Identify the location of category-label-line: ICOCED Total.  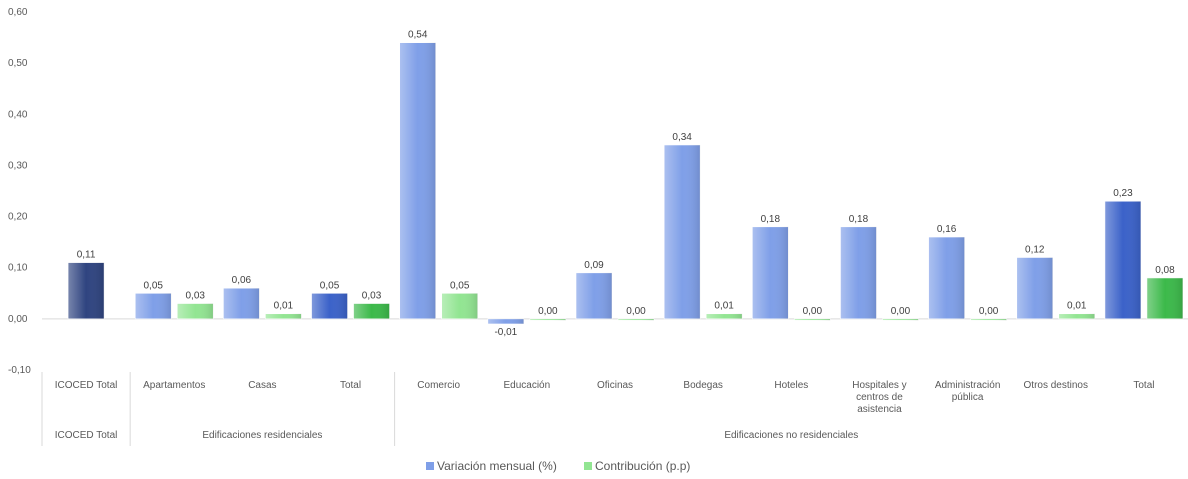
(86, 385).